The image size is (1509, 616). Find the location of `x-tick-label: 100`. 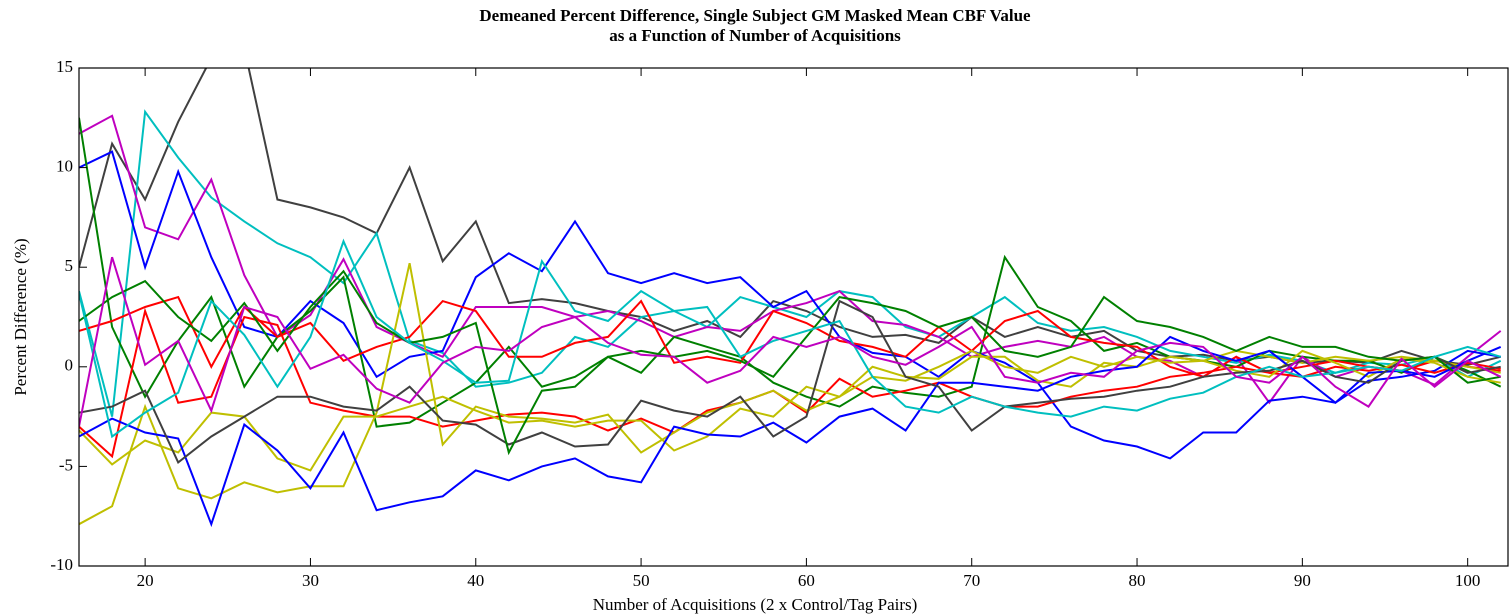

x-tick-label: 100 is located at coordinates (1468, 580).